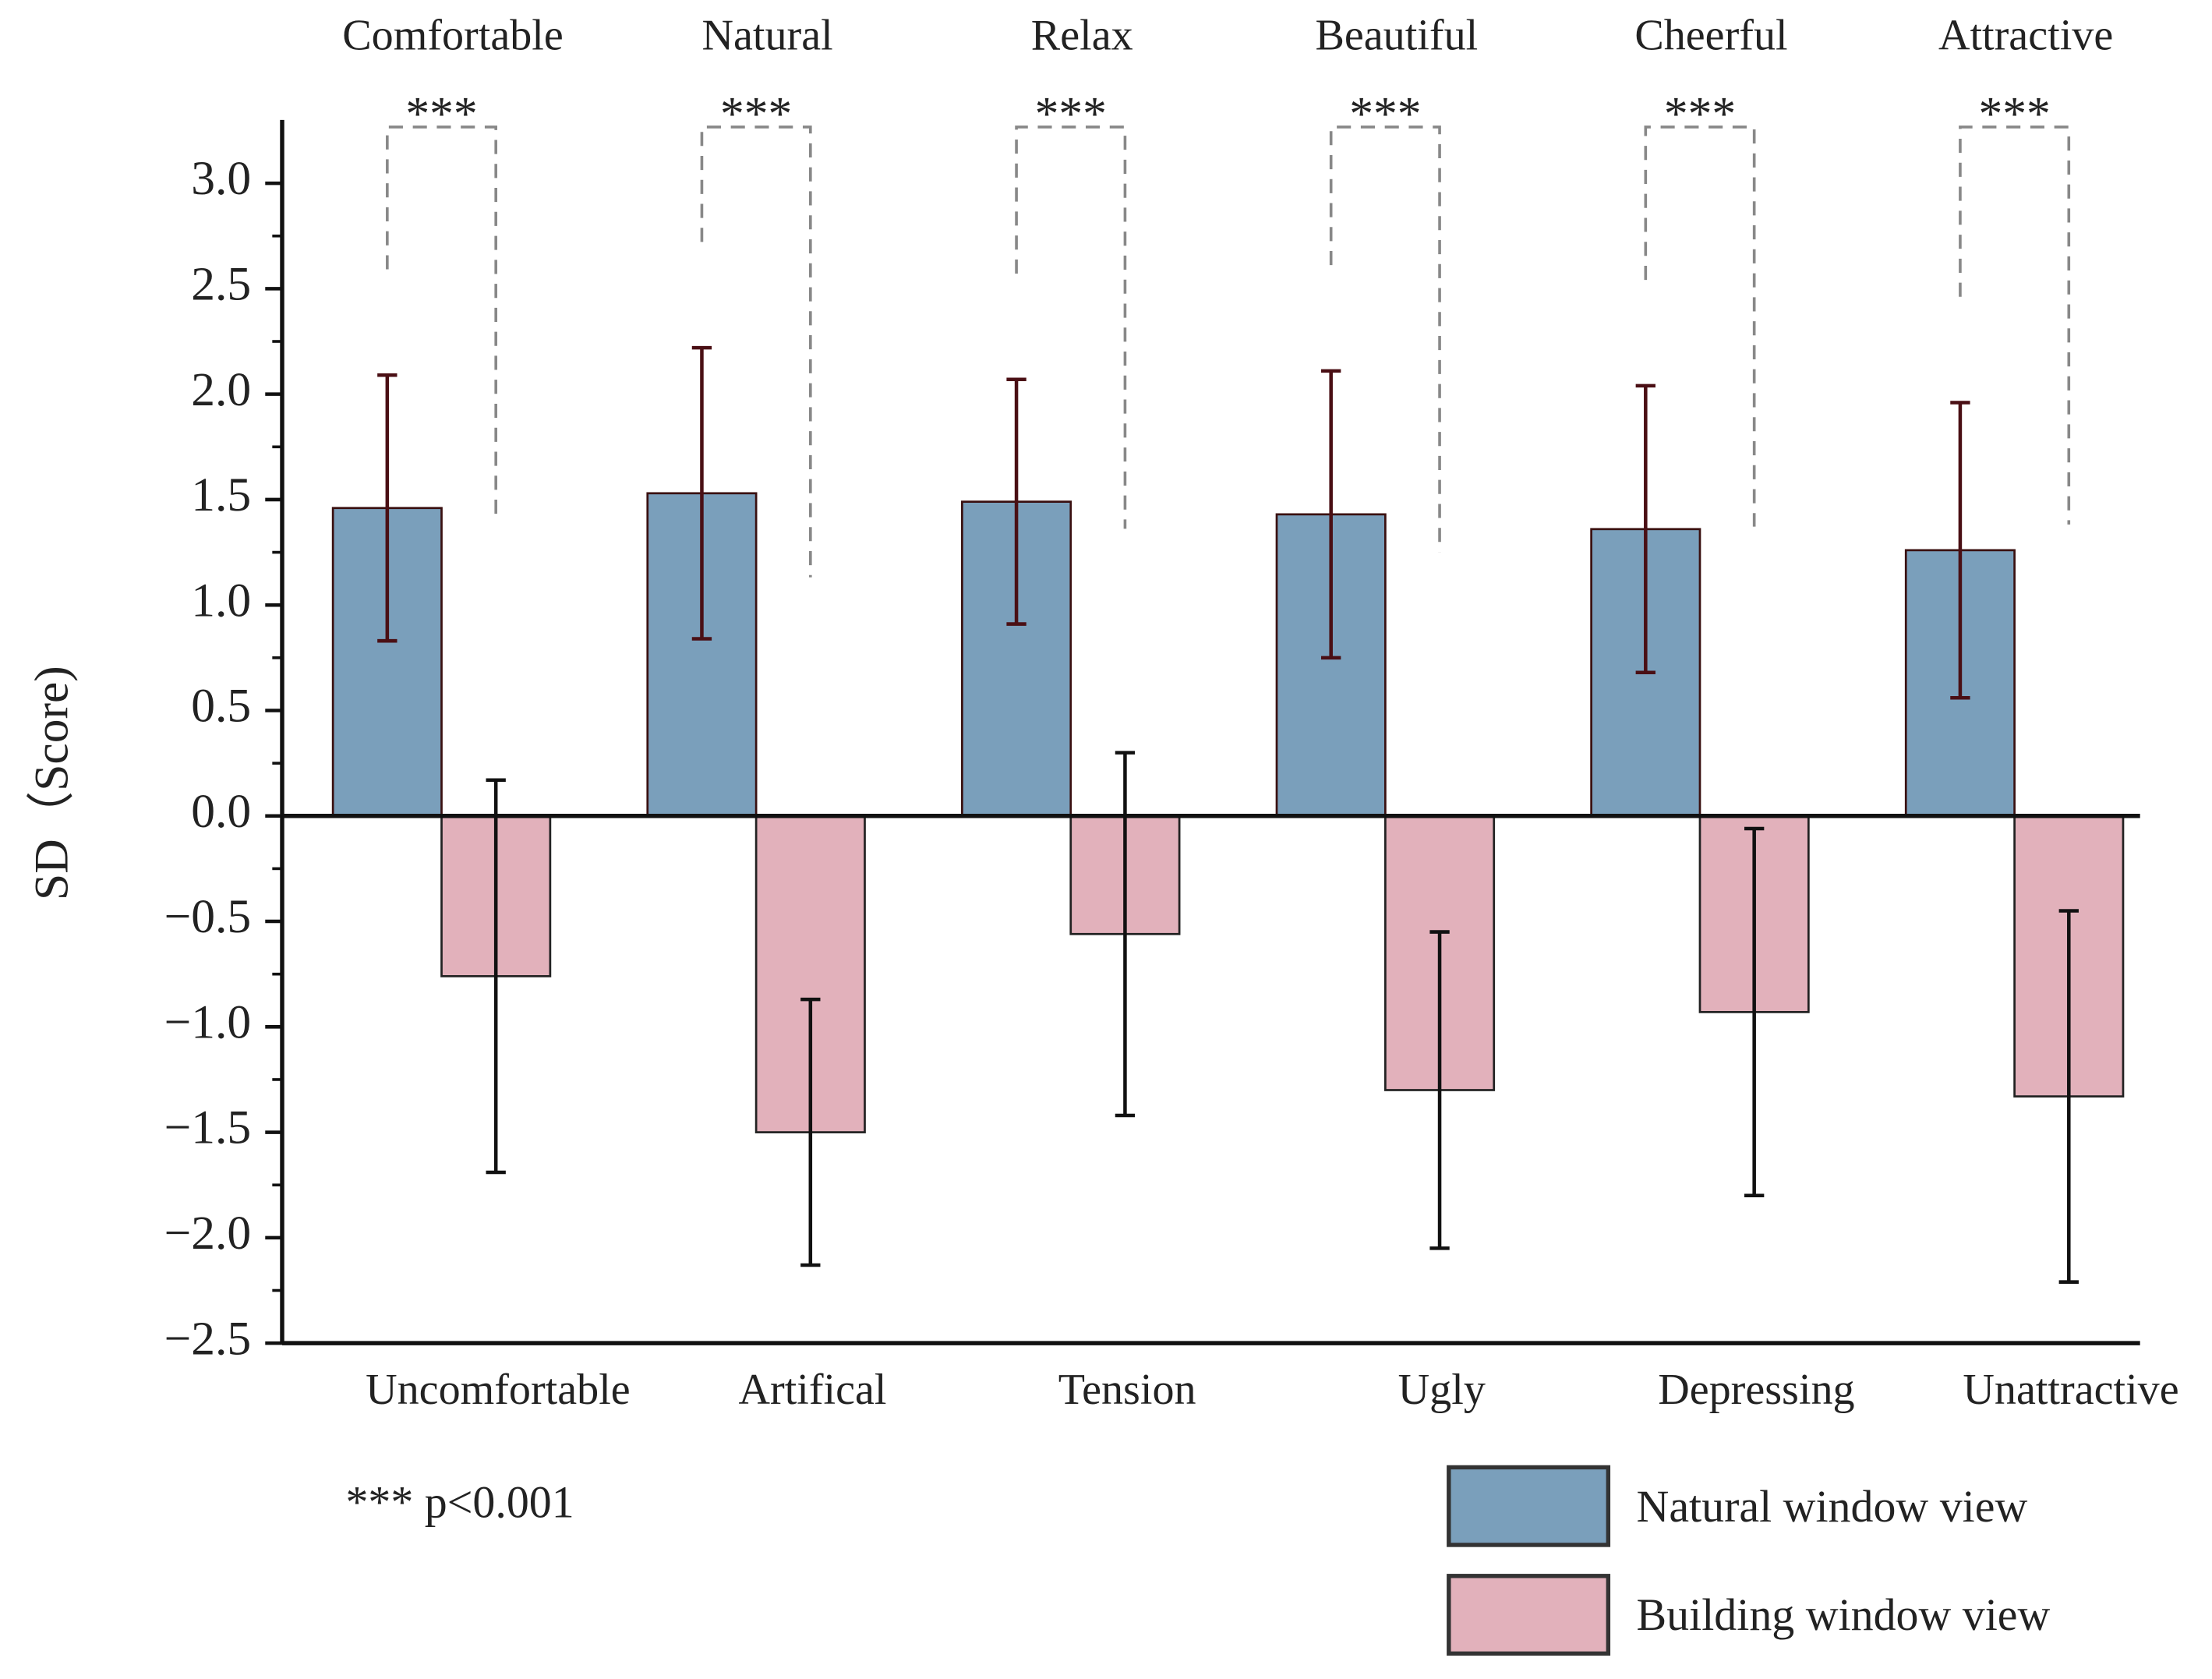  Describe the element at coordinates (2025, 36) in the screenshot. I see `top-category-label: Attractive` at that location.